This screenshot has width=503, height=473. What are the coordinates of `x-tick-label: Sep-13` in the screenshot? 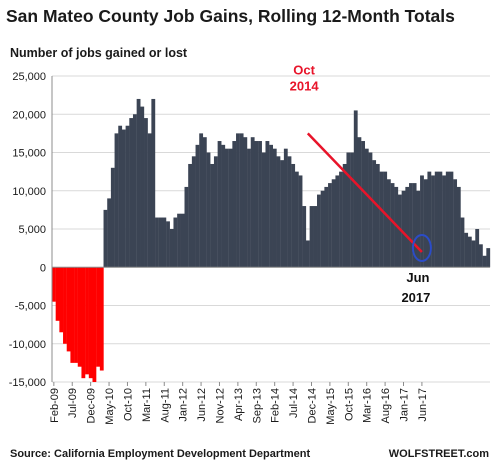 It's located at (257, 405).